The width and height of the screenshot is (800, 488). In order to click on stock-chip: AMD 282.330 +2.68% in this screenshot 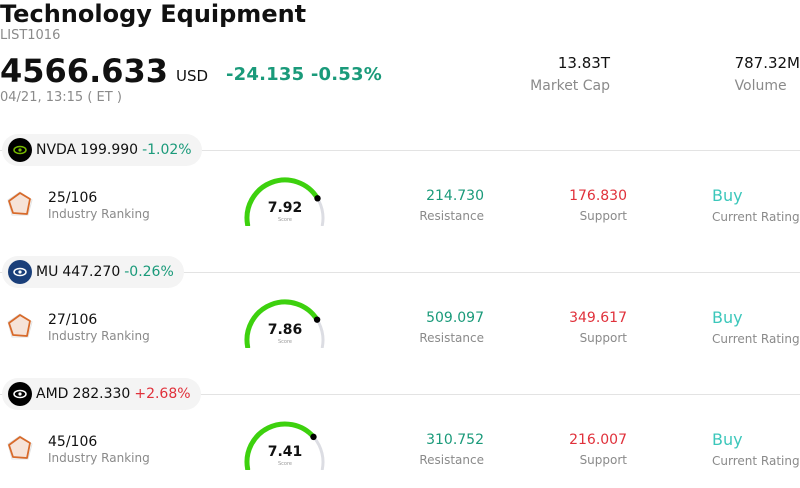, I will do `click(101, 394)`.